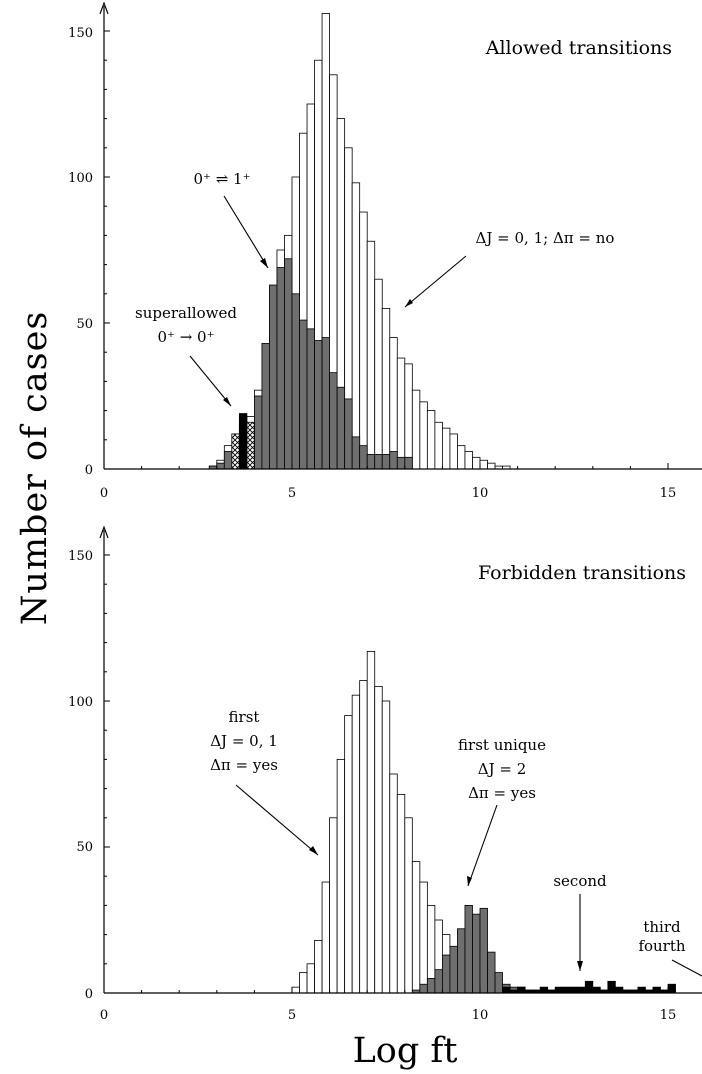 The image size is (702, 1074). Describe the element at coordinates (686, 968) in the screenshot. I see `arrow-third-fourth` at that location.